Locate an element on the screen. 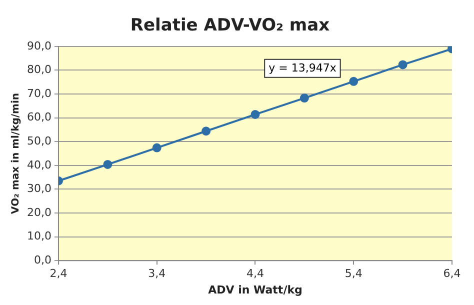  chart-title: Relatie ADV-VO₂ max is located at coordinates (230, 26).